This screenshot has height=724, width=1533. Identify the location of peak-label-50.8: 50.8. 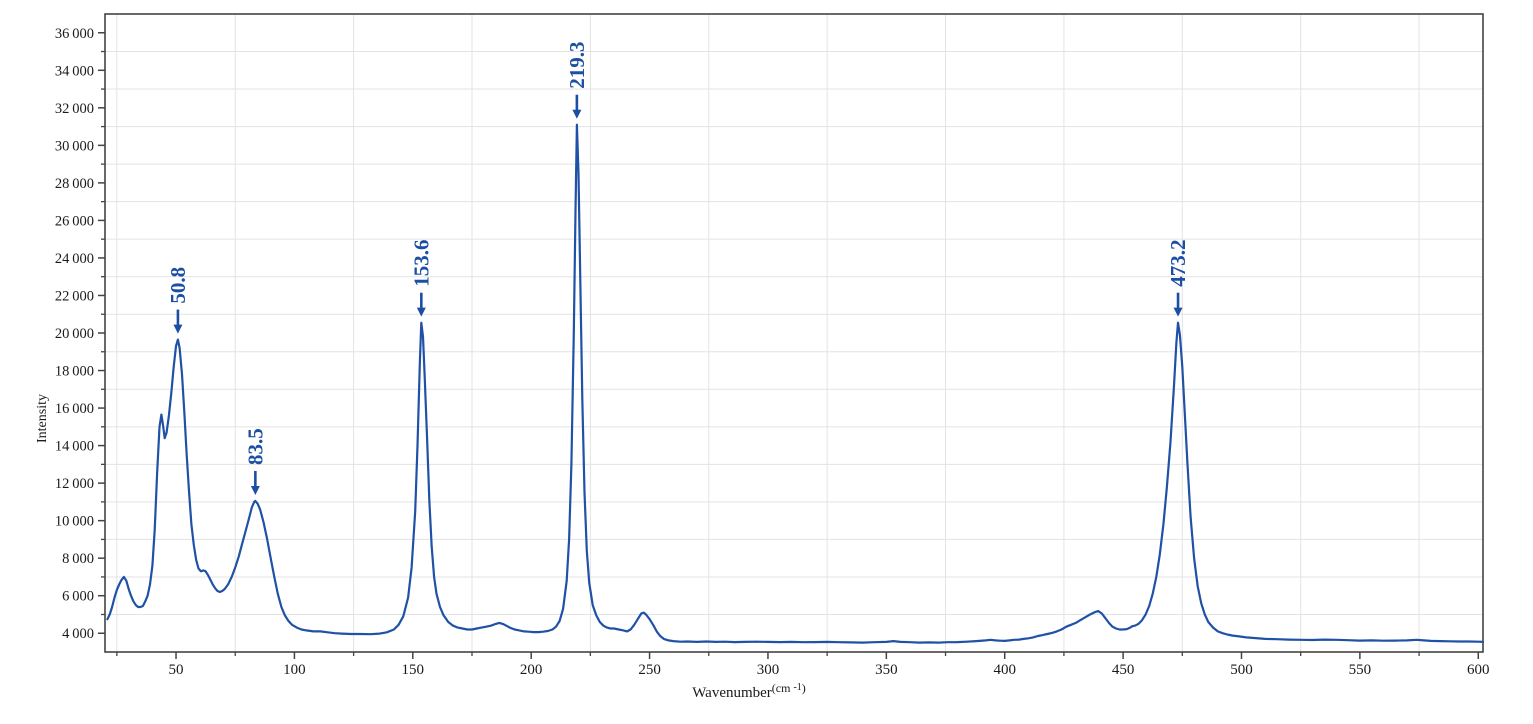
(178, 285).